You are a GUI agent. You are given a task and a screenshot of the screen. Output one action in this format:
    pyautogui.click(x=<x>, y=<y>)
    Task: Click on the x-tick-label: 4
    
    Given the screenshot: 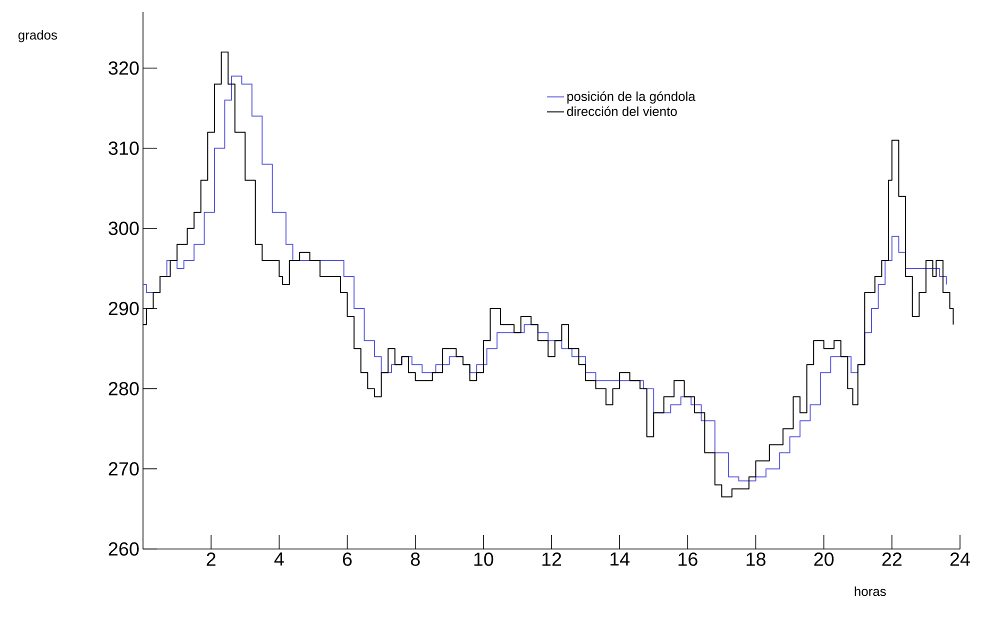 What is the action you would take?
    pyautogui.click(x=279, y=559)
    